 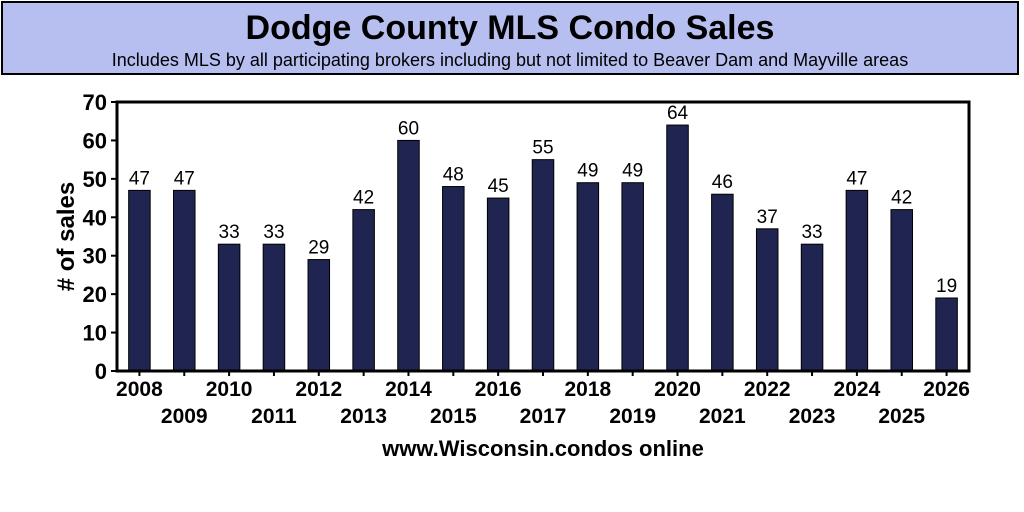 I want to click on x-tick-label-2016: 2016, so click(x=498, y=389).